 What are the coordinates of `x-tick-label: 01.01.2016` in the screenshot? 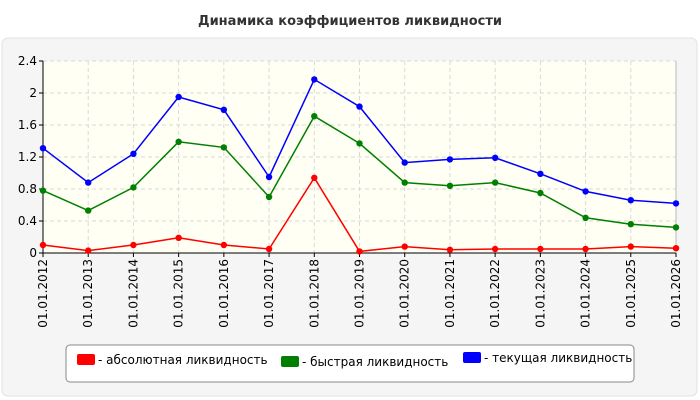 It's located at (224, 293).